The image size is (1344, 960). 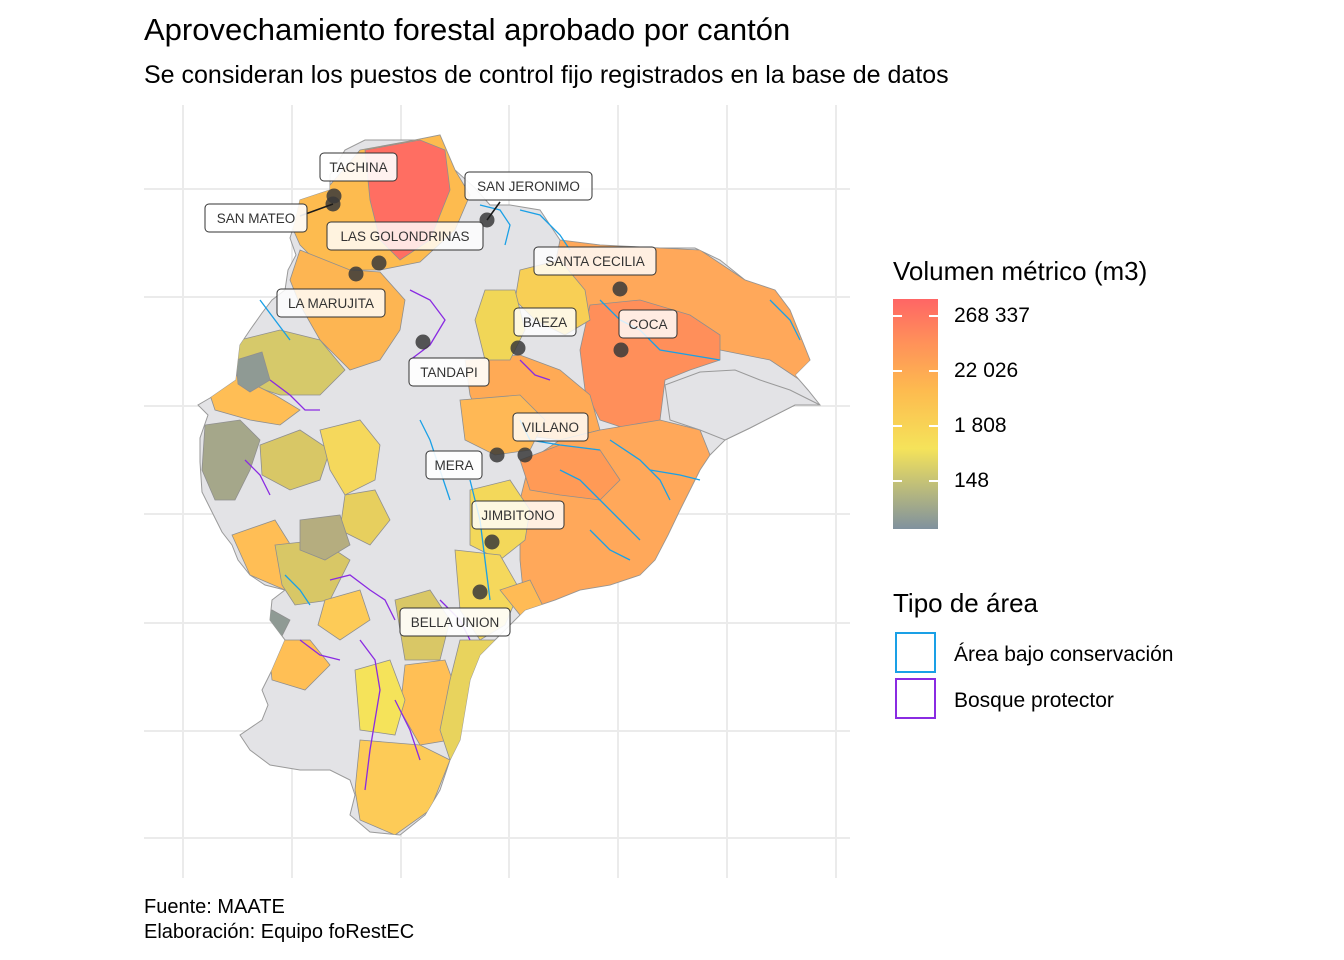 I want to click on no-data-region, so click(x=742, y=405).